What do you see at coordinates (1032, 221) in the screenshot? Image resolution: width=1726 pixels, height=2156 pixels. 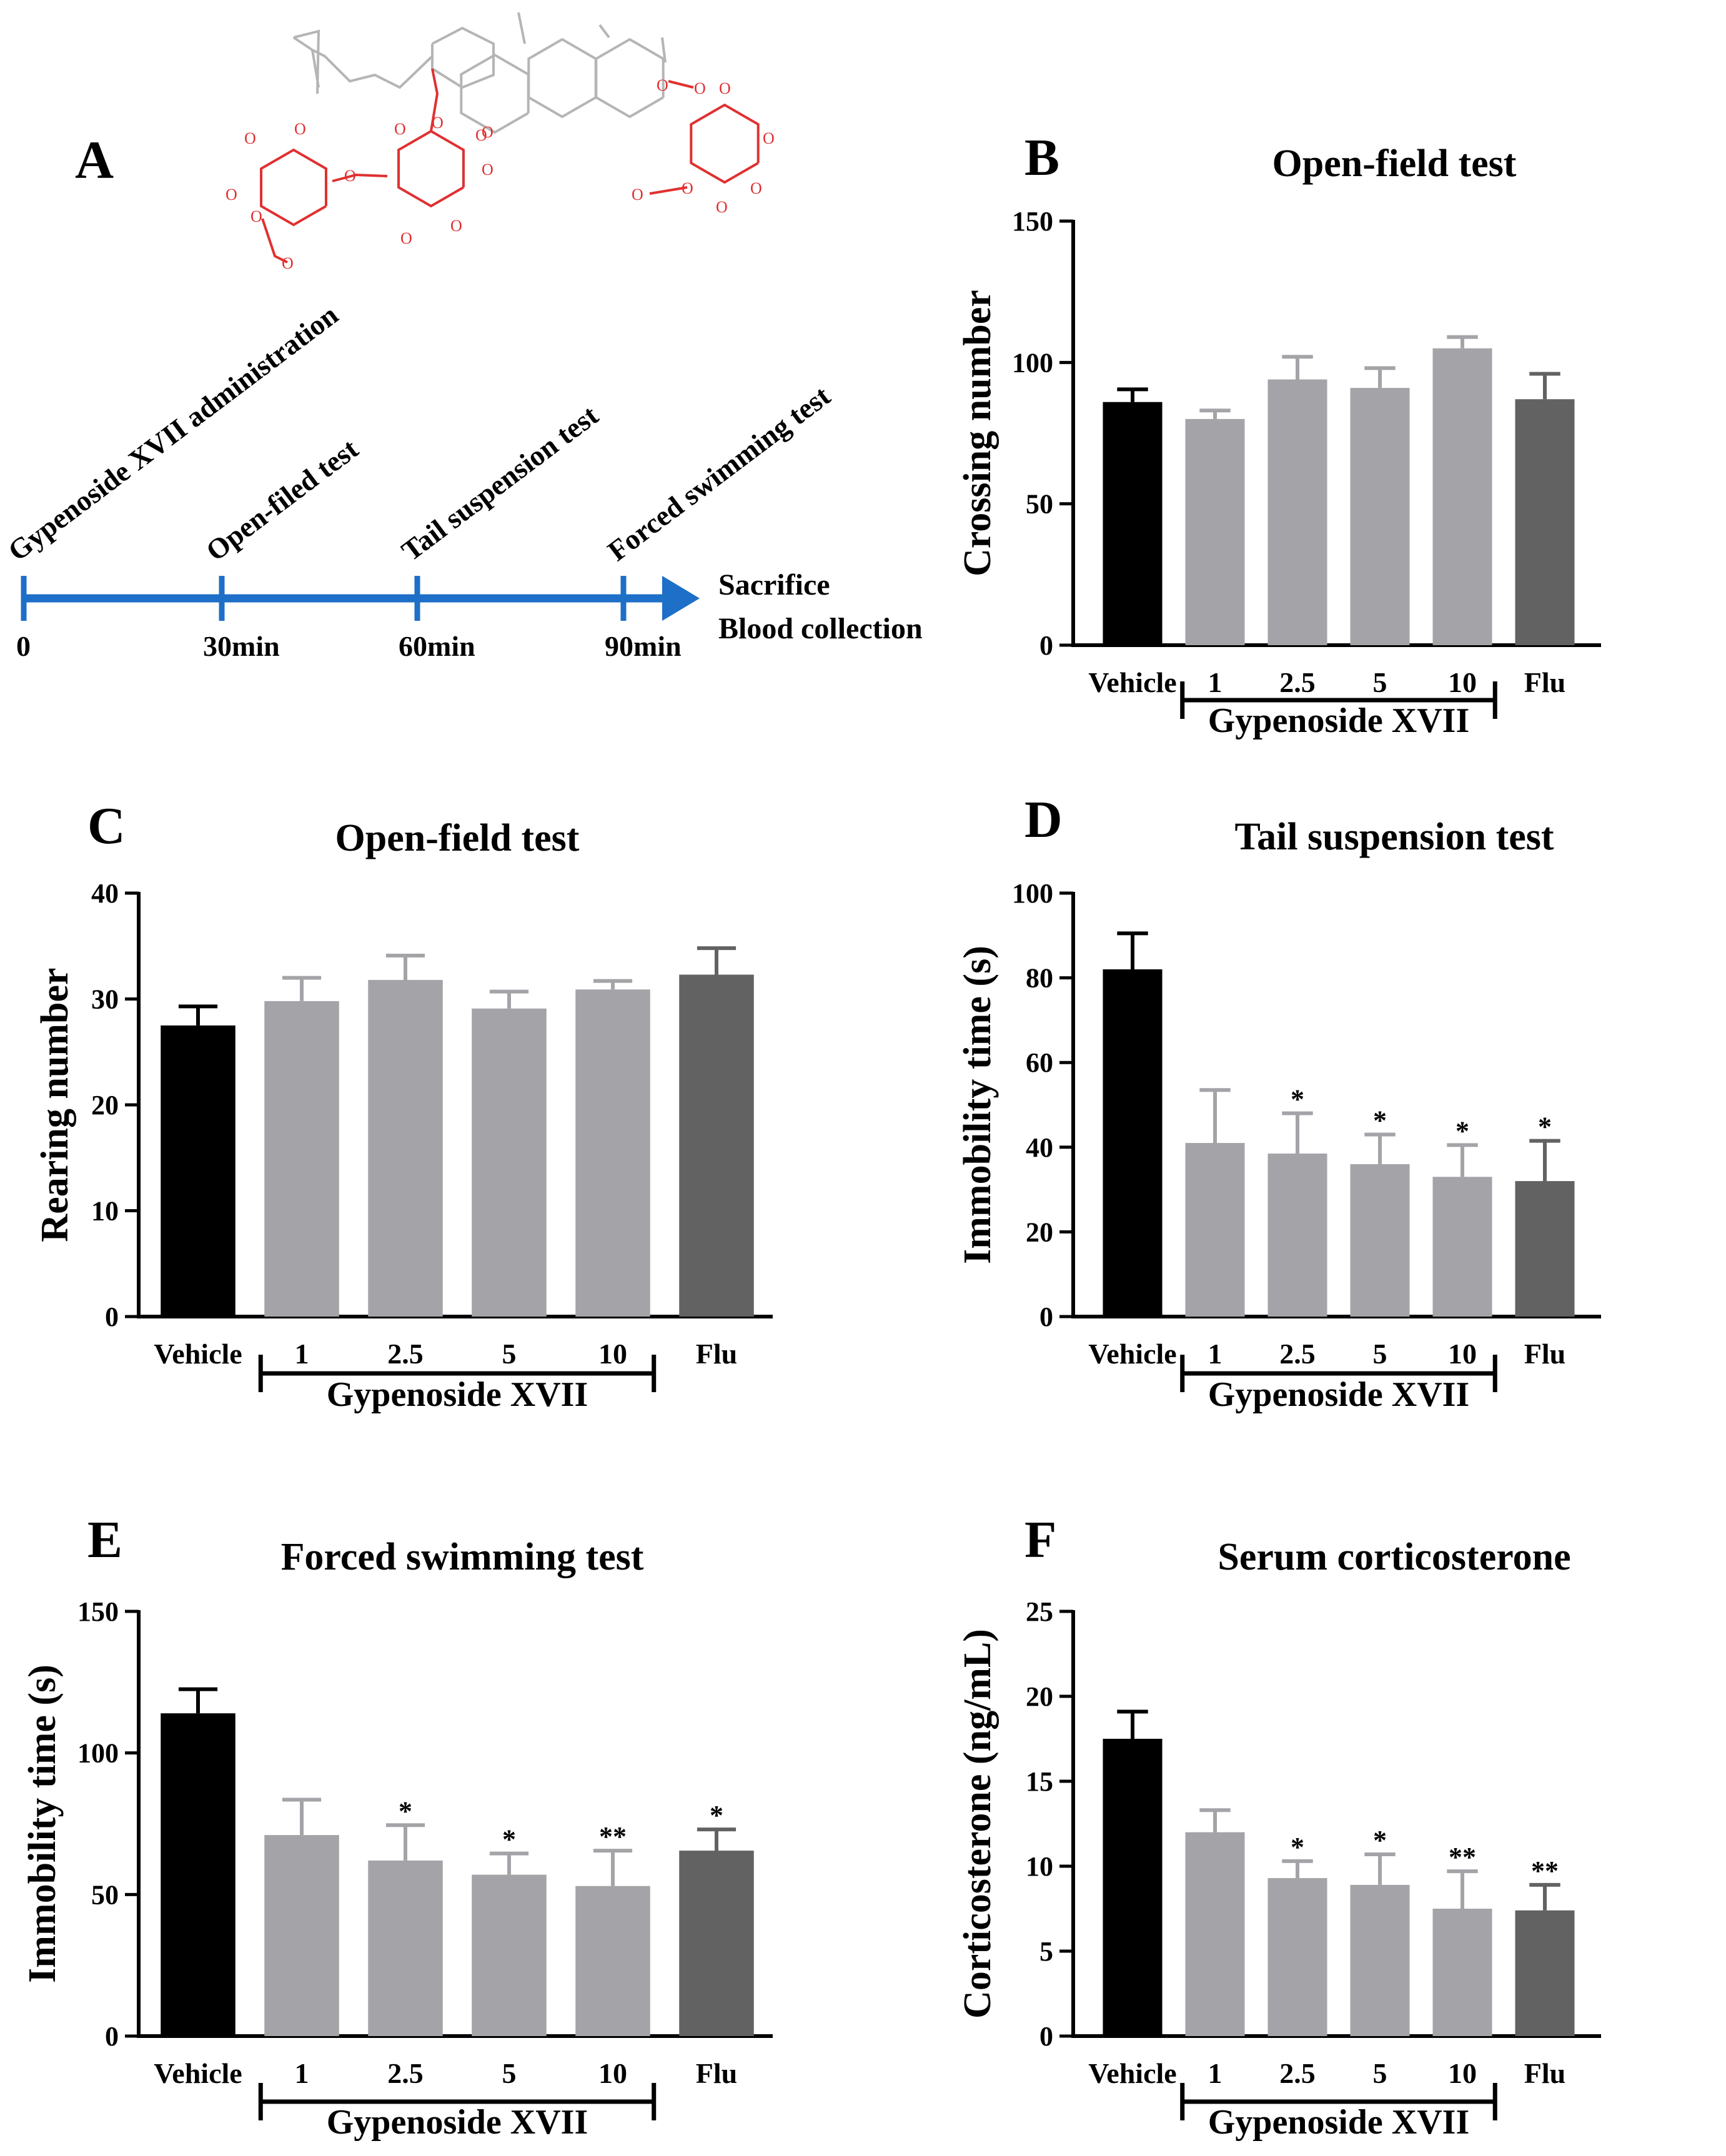 I see `y-tick-label: 150` at bounding box center [1032, 221].